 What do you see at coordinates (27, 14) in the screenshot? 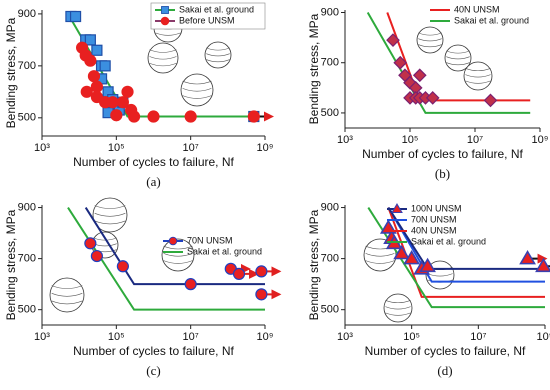
I see `y-tick-label: 900` at bounding box center [27, 14].